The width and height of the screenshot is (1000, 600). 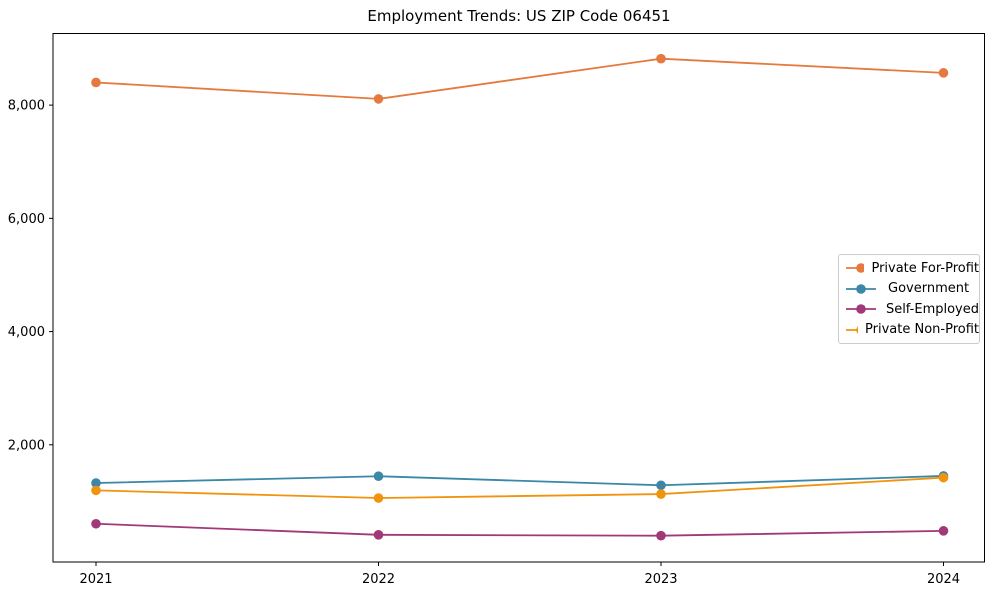 I want to click on x-tick-label: 2022, so click(x=378, y=579).